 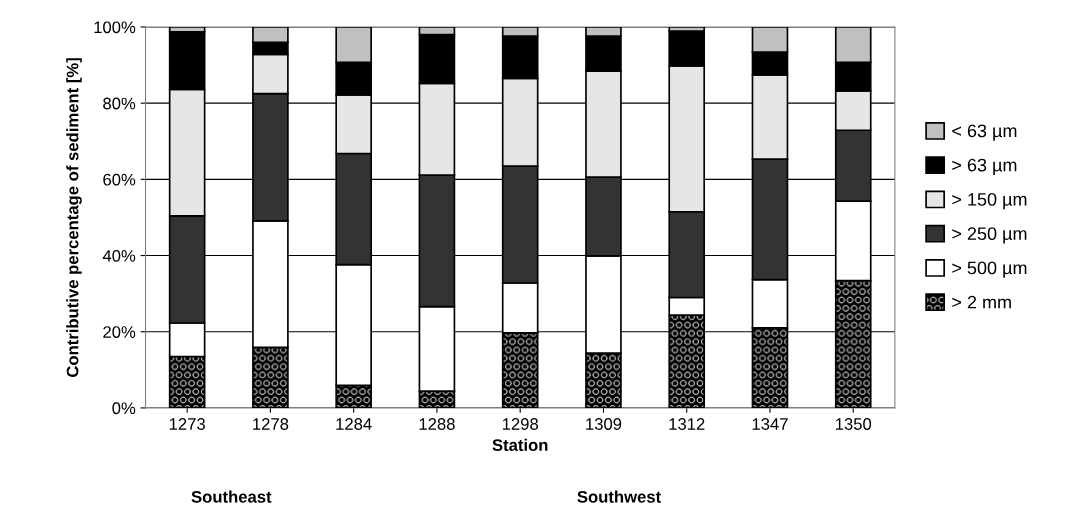 I want to click on text: Southwest, so click(x=619, y=496).